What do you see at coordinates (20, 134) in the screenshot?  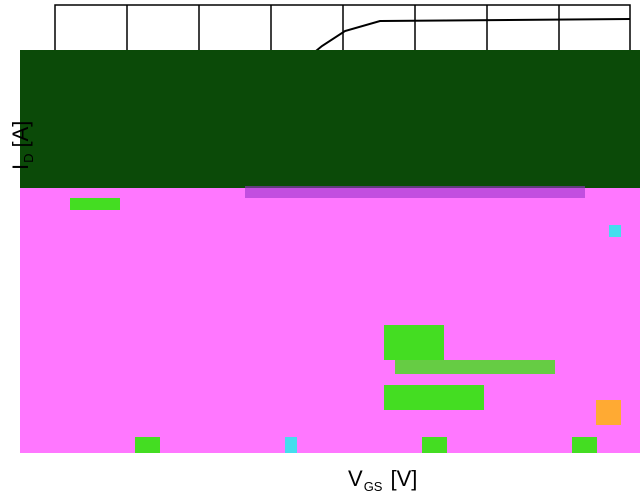 I see `y-unit: [A]` at bounding box center [20, 134].